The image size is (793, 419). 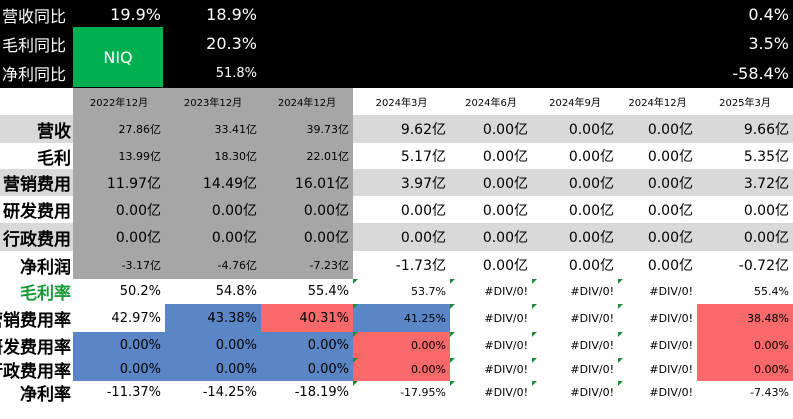 What do you see at coordinates (321, 392) in the screenshot?
I see `ratio-cell: -18.19%` at bounding box center [321, 392].